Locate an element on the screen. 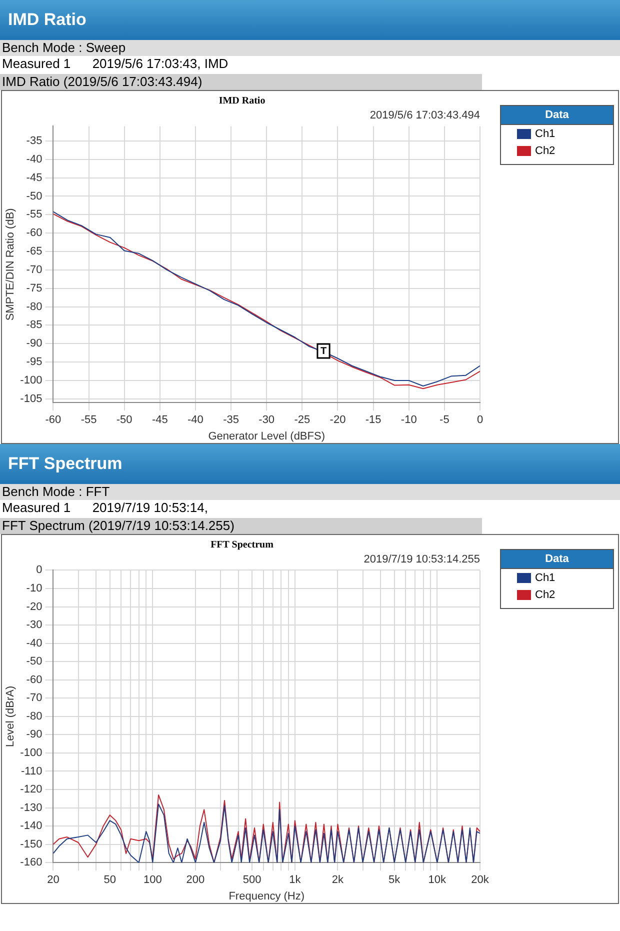 Image resolution: width=620 pixels, height=931 pixels. text: FFT Spectrum (2019/7/19 10:53:14.255) is located at coordinates (241, 526).